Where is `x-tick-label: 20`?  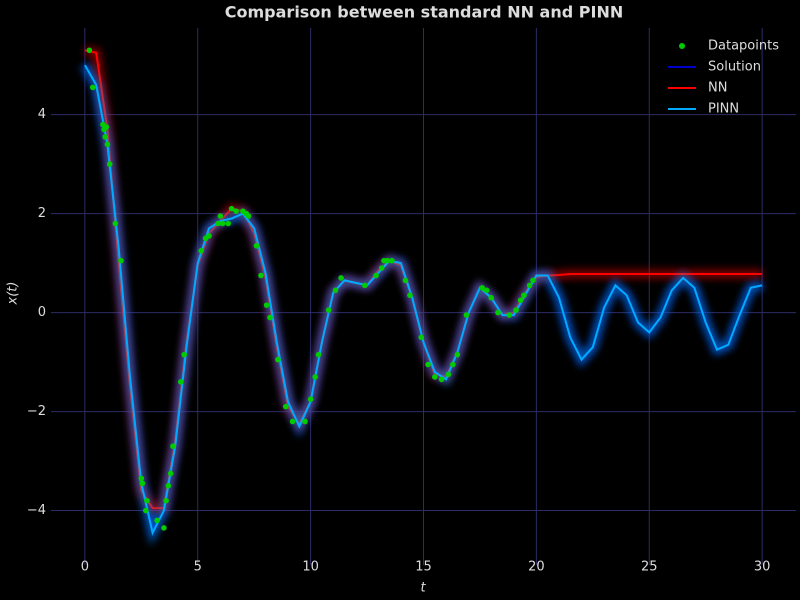
x-tick-label: 20 is located at coordinates (536, 567).